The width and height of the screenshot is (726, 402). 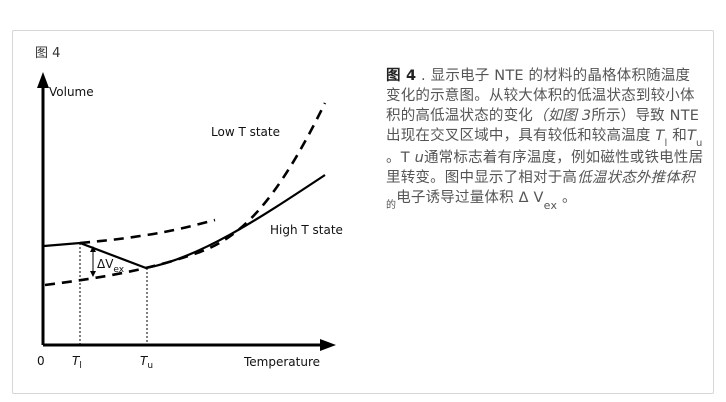 What do you see at coordinates (41, 361) in the screenshot?
I see `origin-label: 0` at bounding box center [41, 361].